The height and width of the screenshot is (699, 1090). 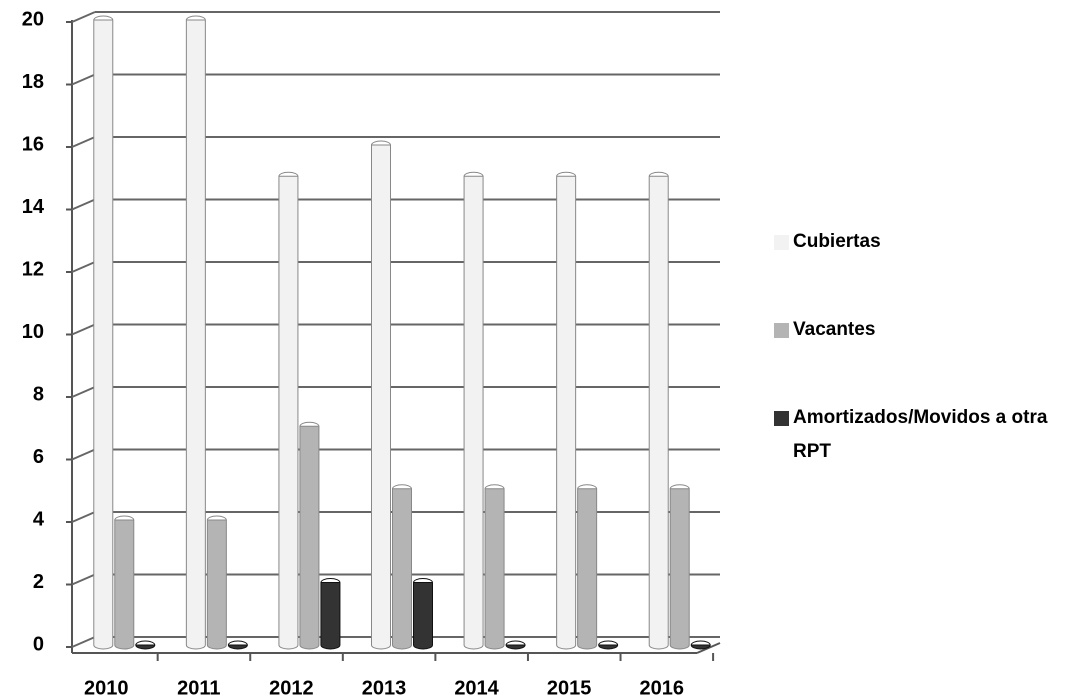 What do you see at coordinates (38, 644) in the screenshot?
I see `y-tick-label: 0` at bounding box center [38, 644].